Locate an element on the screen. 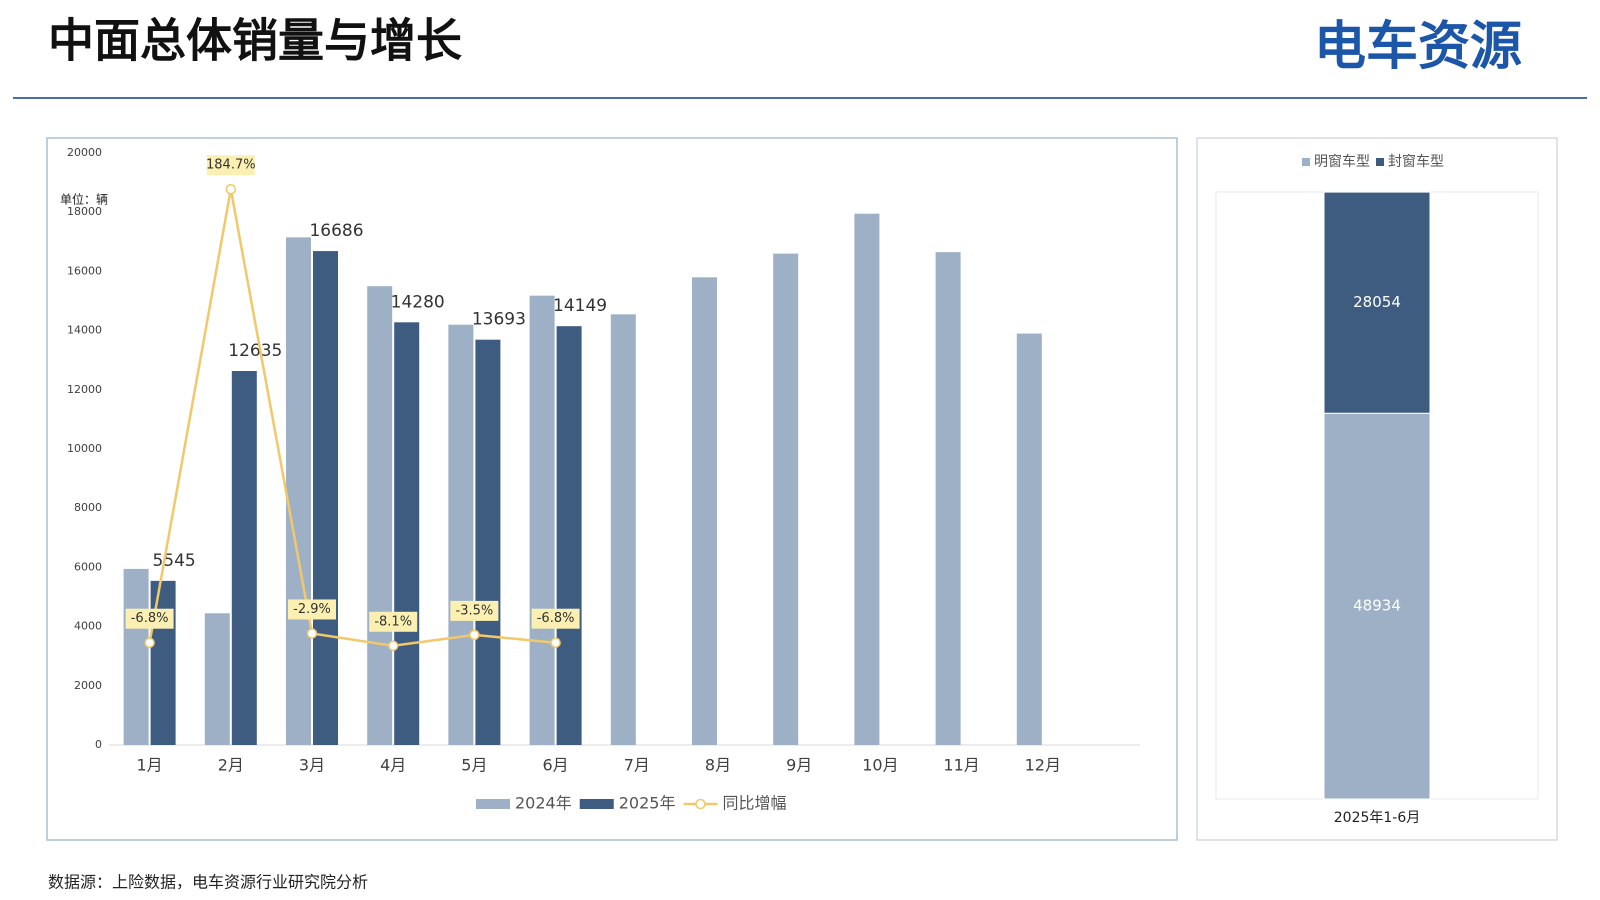 This screenshot has width=1600, height=900. point-value-label: 184.7% is located at coordinates (231, 165).